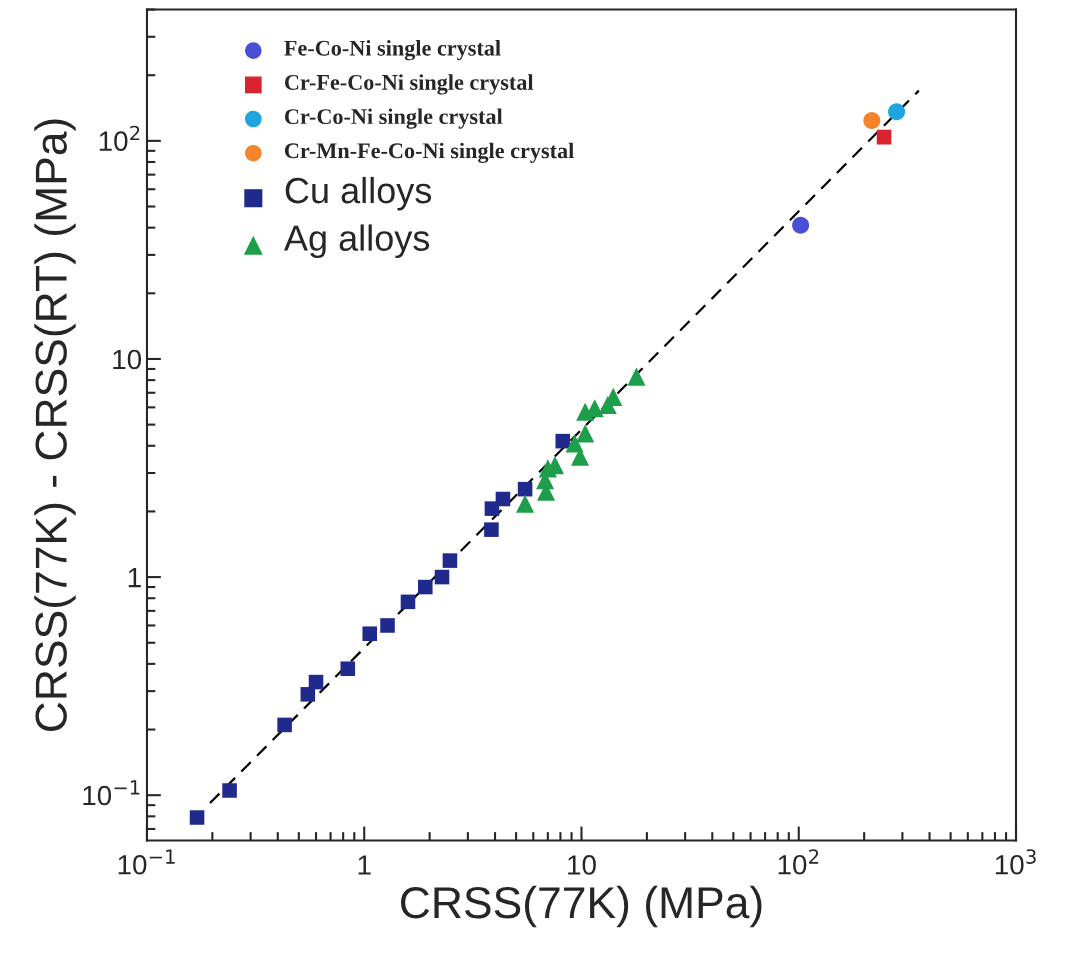  What do you see at coordinates (356, 241) in the screenshot?
I see `legend-label: Ag alloys` at bounding box center [356, 241].